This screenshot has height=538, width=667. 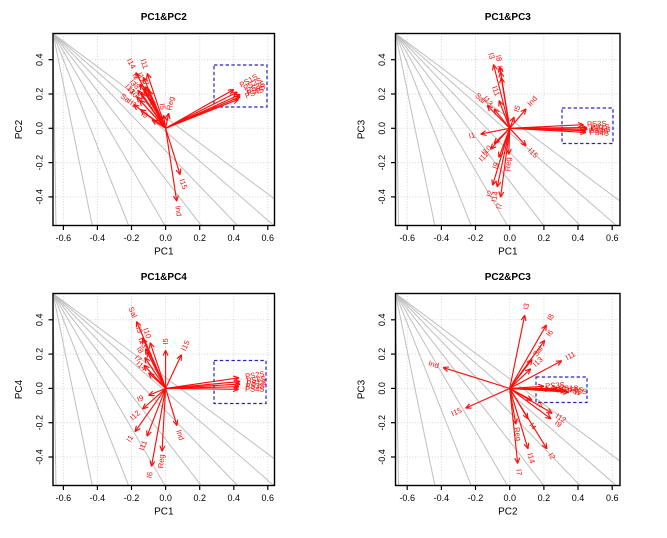 I want to click on svg-text: Reg, so click(x=161, y=461).